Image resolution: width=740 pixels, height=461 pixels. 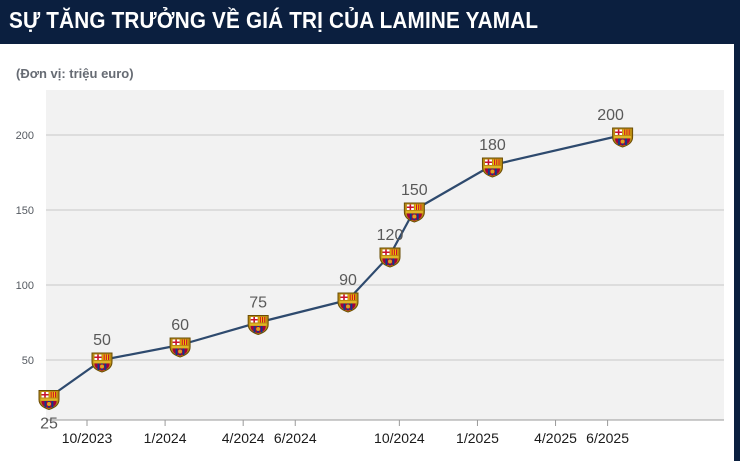 I want to click on y-tick-label: 200, so click(x=25, y=136).